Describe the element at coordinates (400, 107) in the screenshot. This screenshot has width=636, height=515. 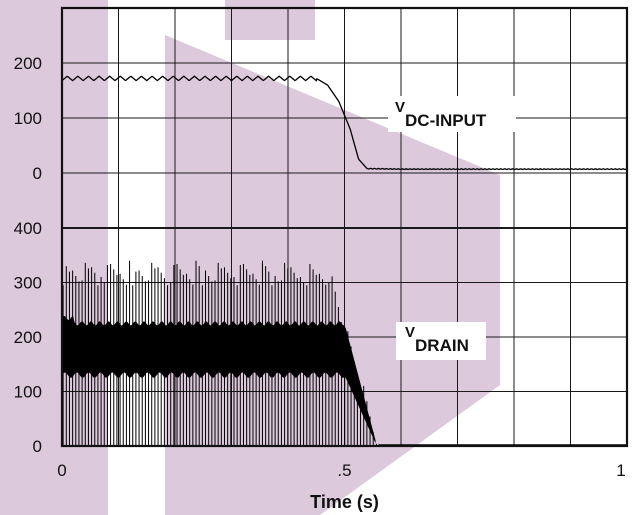
I see `label-v-dc-input-main: V` at that location.